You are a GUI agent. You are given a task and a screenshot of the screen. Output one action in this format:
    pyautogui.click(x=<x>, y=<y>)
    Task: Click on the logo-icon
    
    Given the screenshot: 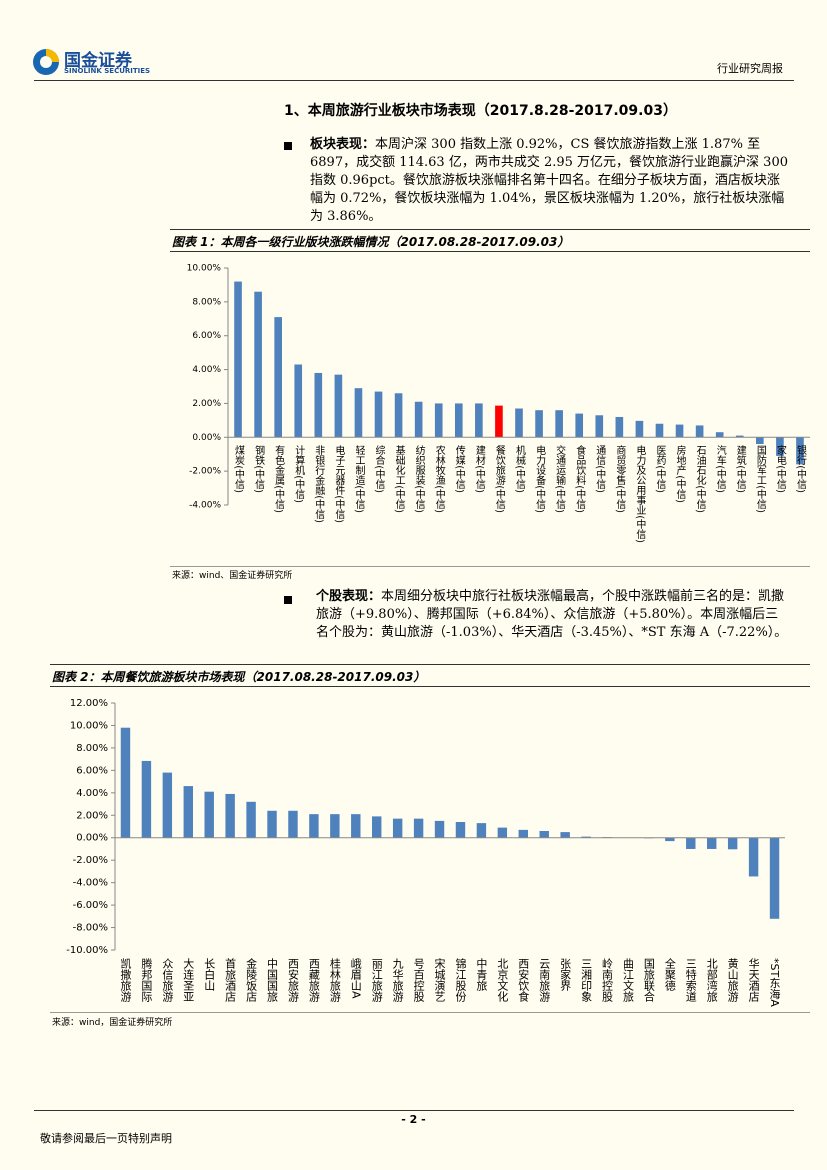 What is the action you would take?
    pyautogui.click(x=46, y=62)
    